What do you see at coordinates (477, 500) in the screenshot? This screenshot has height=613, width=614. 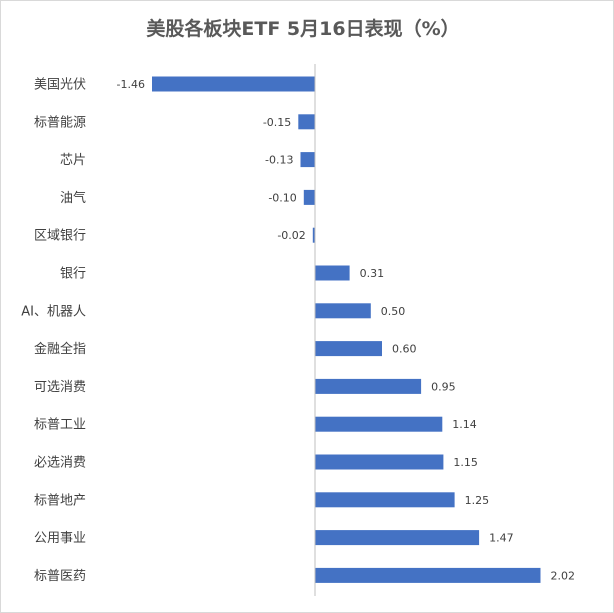 I see `data-label: 1.25` at bounding box center [477, 500].